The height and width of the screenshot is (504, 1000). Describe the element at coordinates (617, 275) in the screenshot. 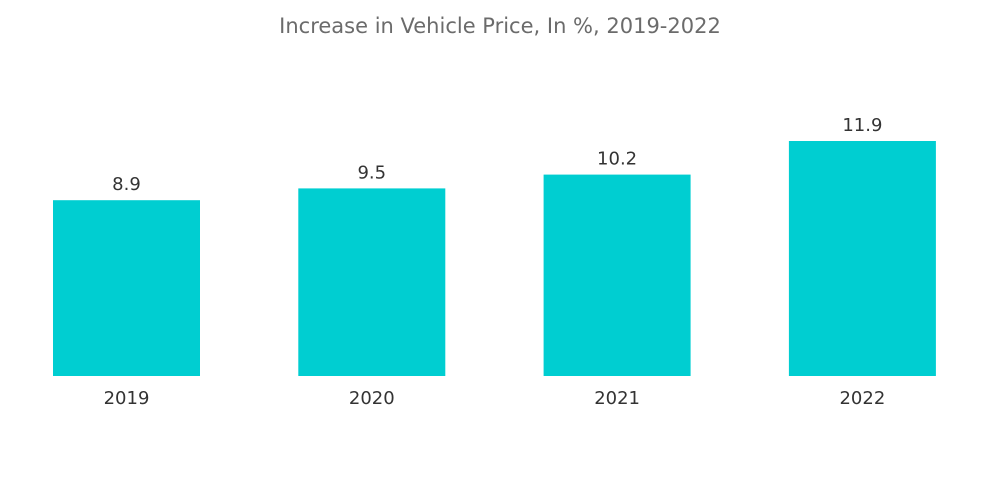

I see `bar-2021` at that location.